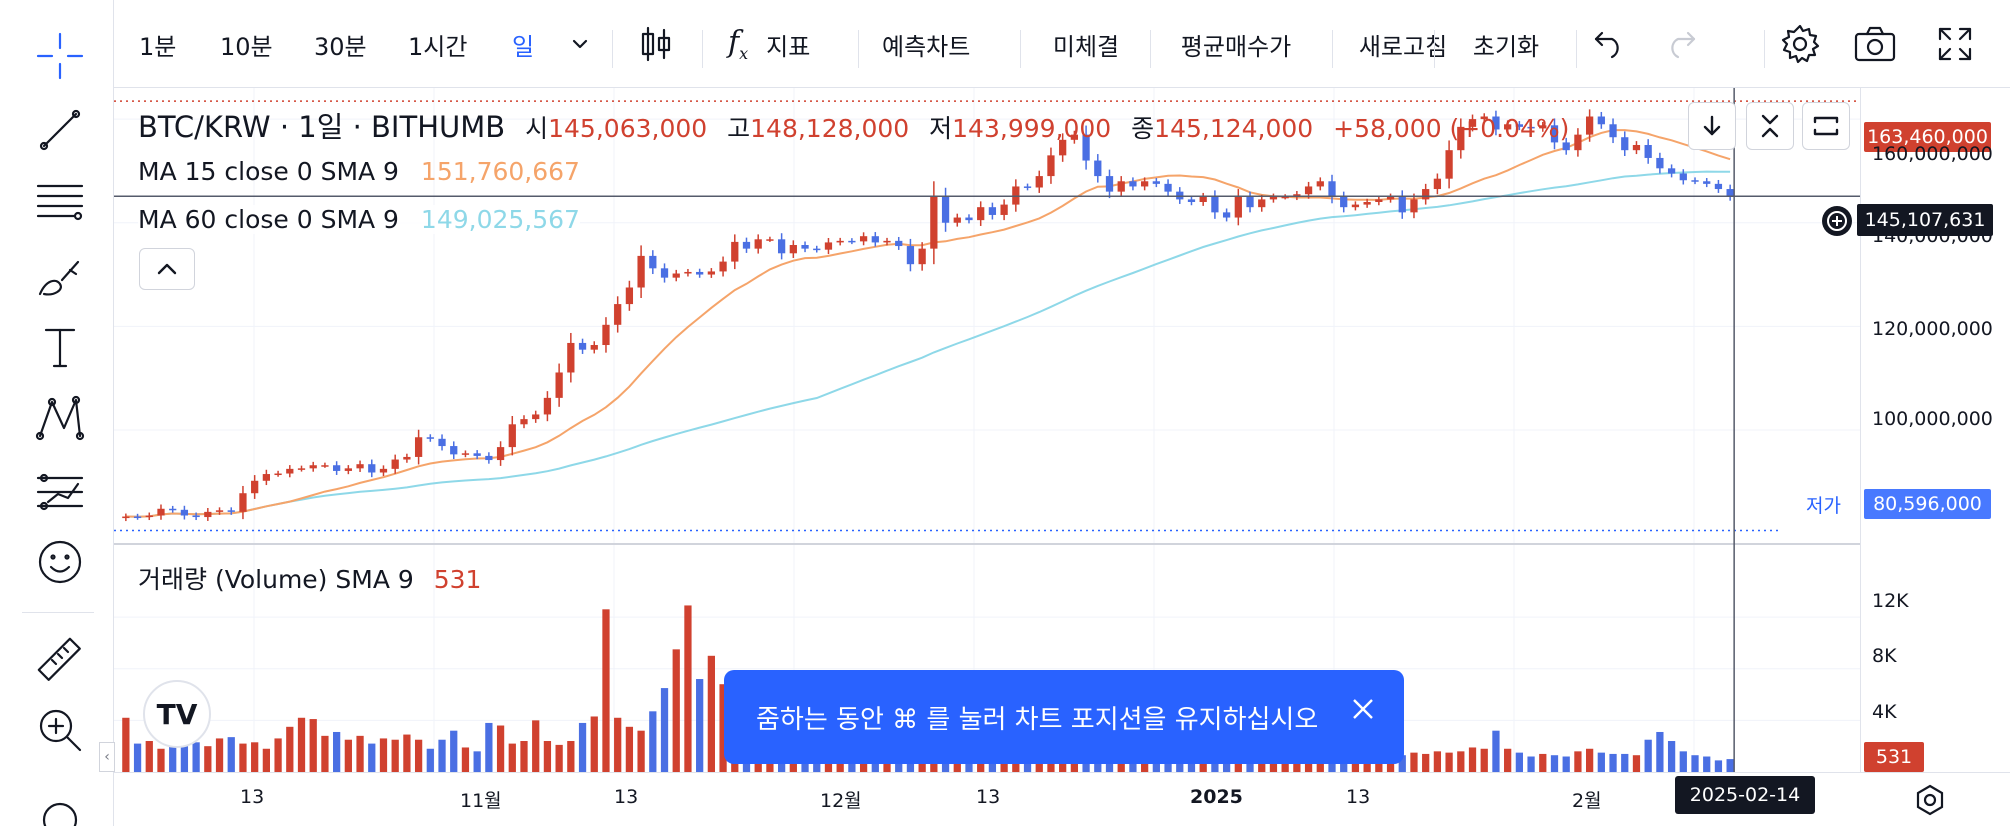 The height and width of the screenshot is (826, 2010). I want to click on magnet-icon, so click(60, 808).